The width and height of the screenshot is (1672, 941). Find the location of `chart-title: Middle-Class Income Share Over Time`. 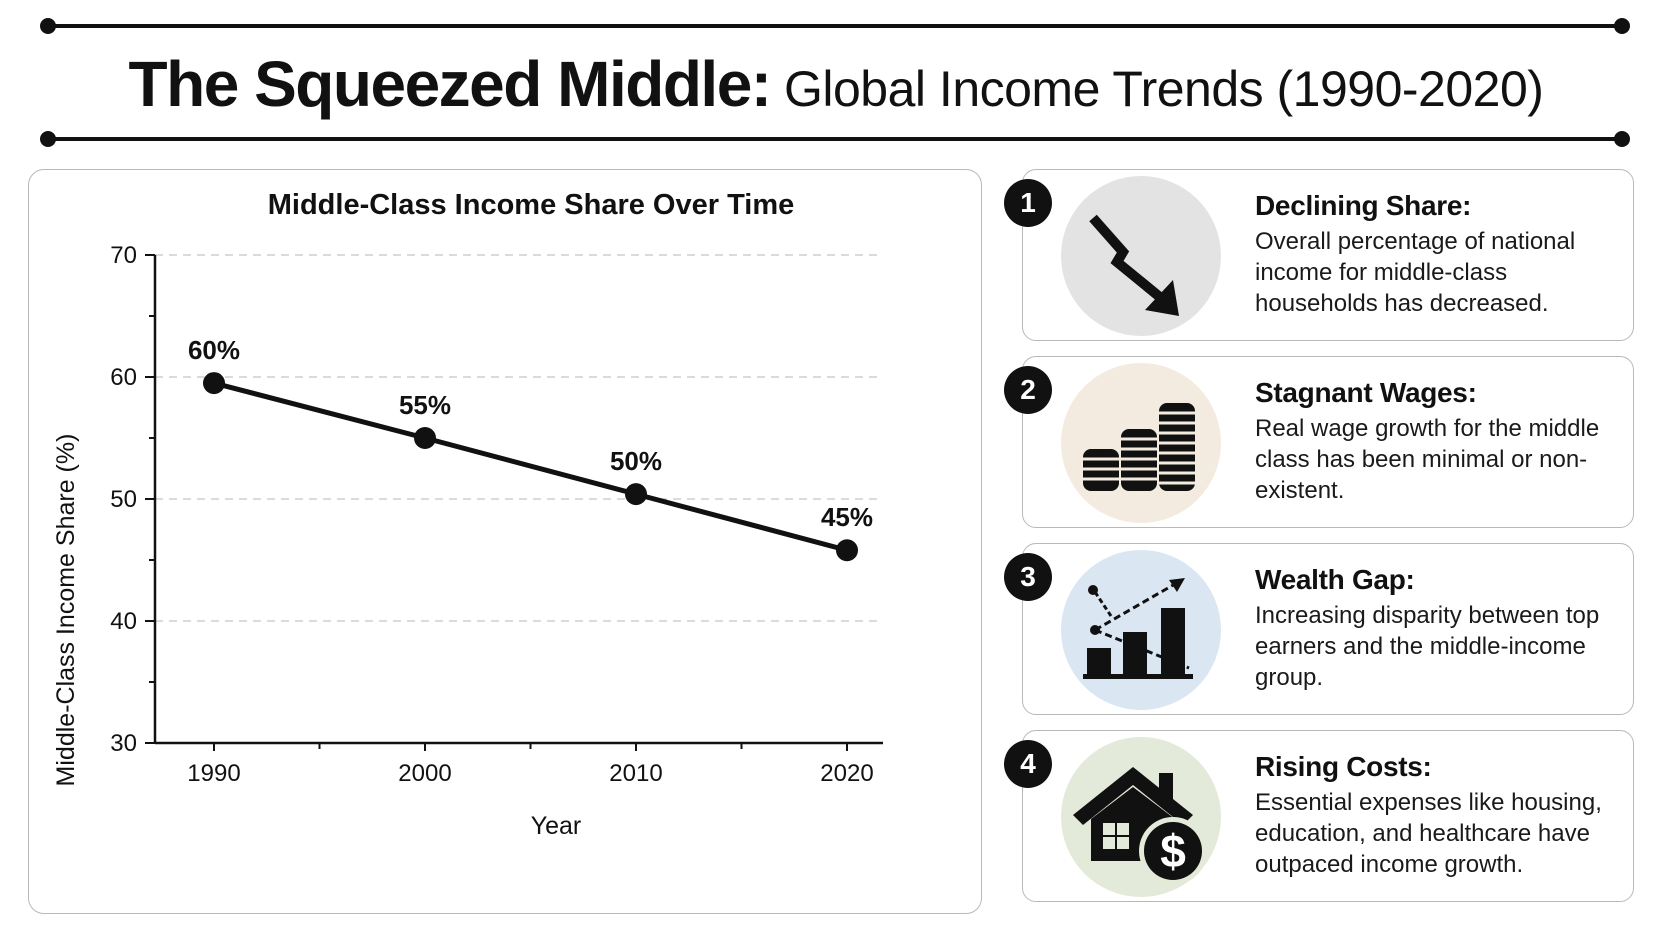

chart-title: Middle-Class Income Share Over Time is located at coordinates (531, 205).